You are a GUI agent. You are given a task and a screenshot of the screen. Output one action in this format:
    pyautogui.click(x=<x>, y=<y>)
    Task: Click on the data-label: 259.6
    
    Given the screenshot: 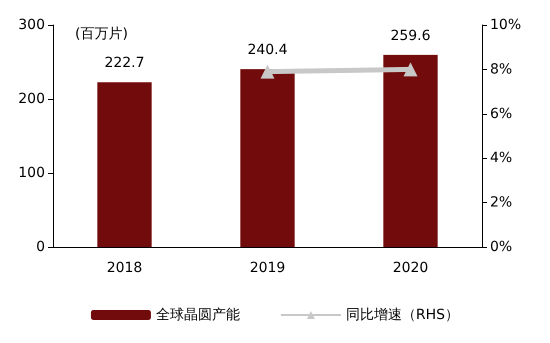 What is the action you would take?
    pyautogui.click(x=410, y=36)
    